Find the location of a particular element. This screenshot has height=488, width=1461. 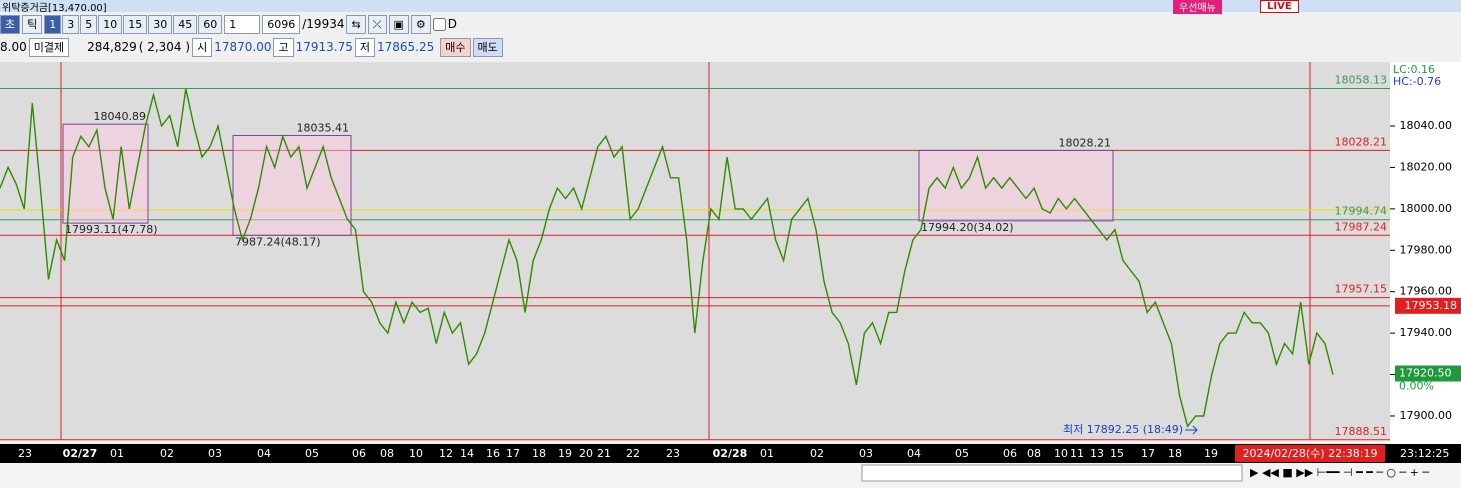

marker-box is located at coordinates (1428, 373).